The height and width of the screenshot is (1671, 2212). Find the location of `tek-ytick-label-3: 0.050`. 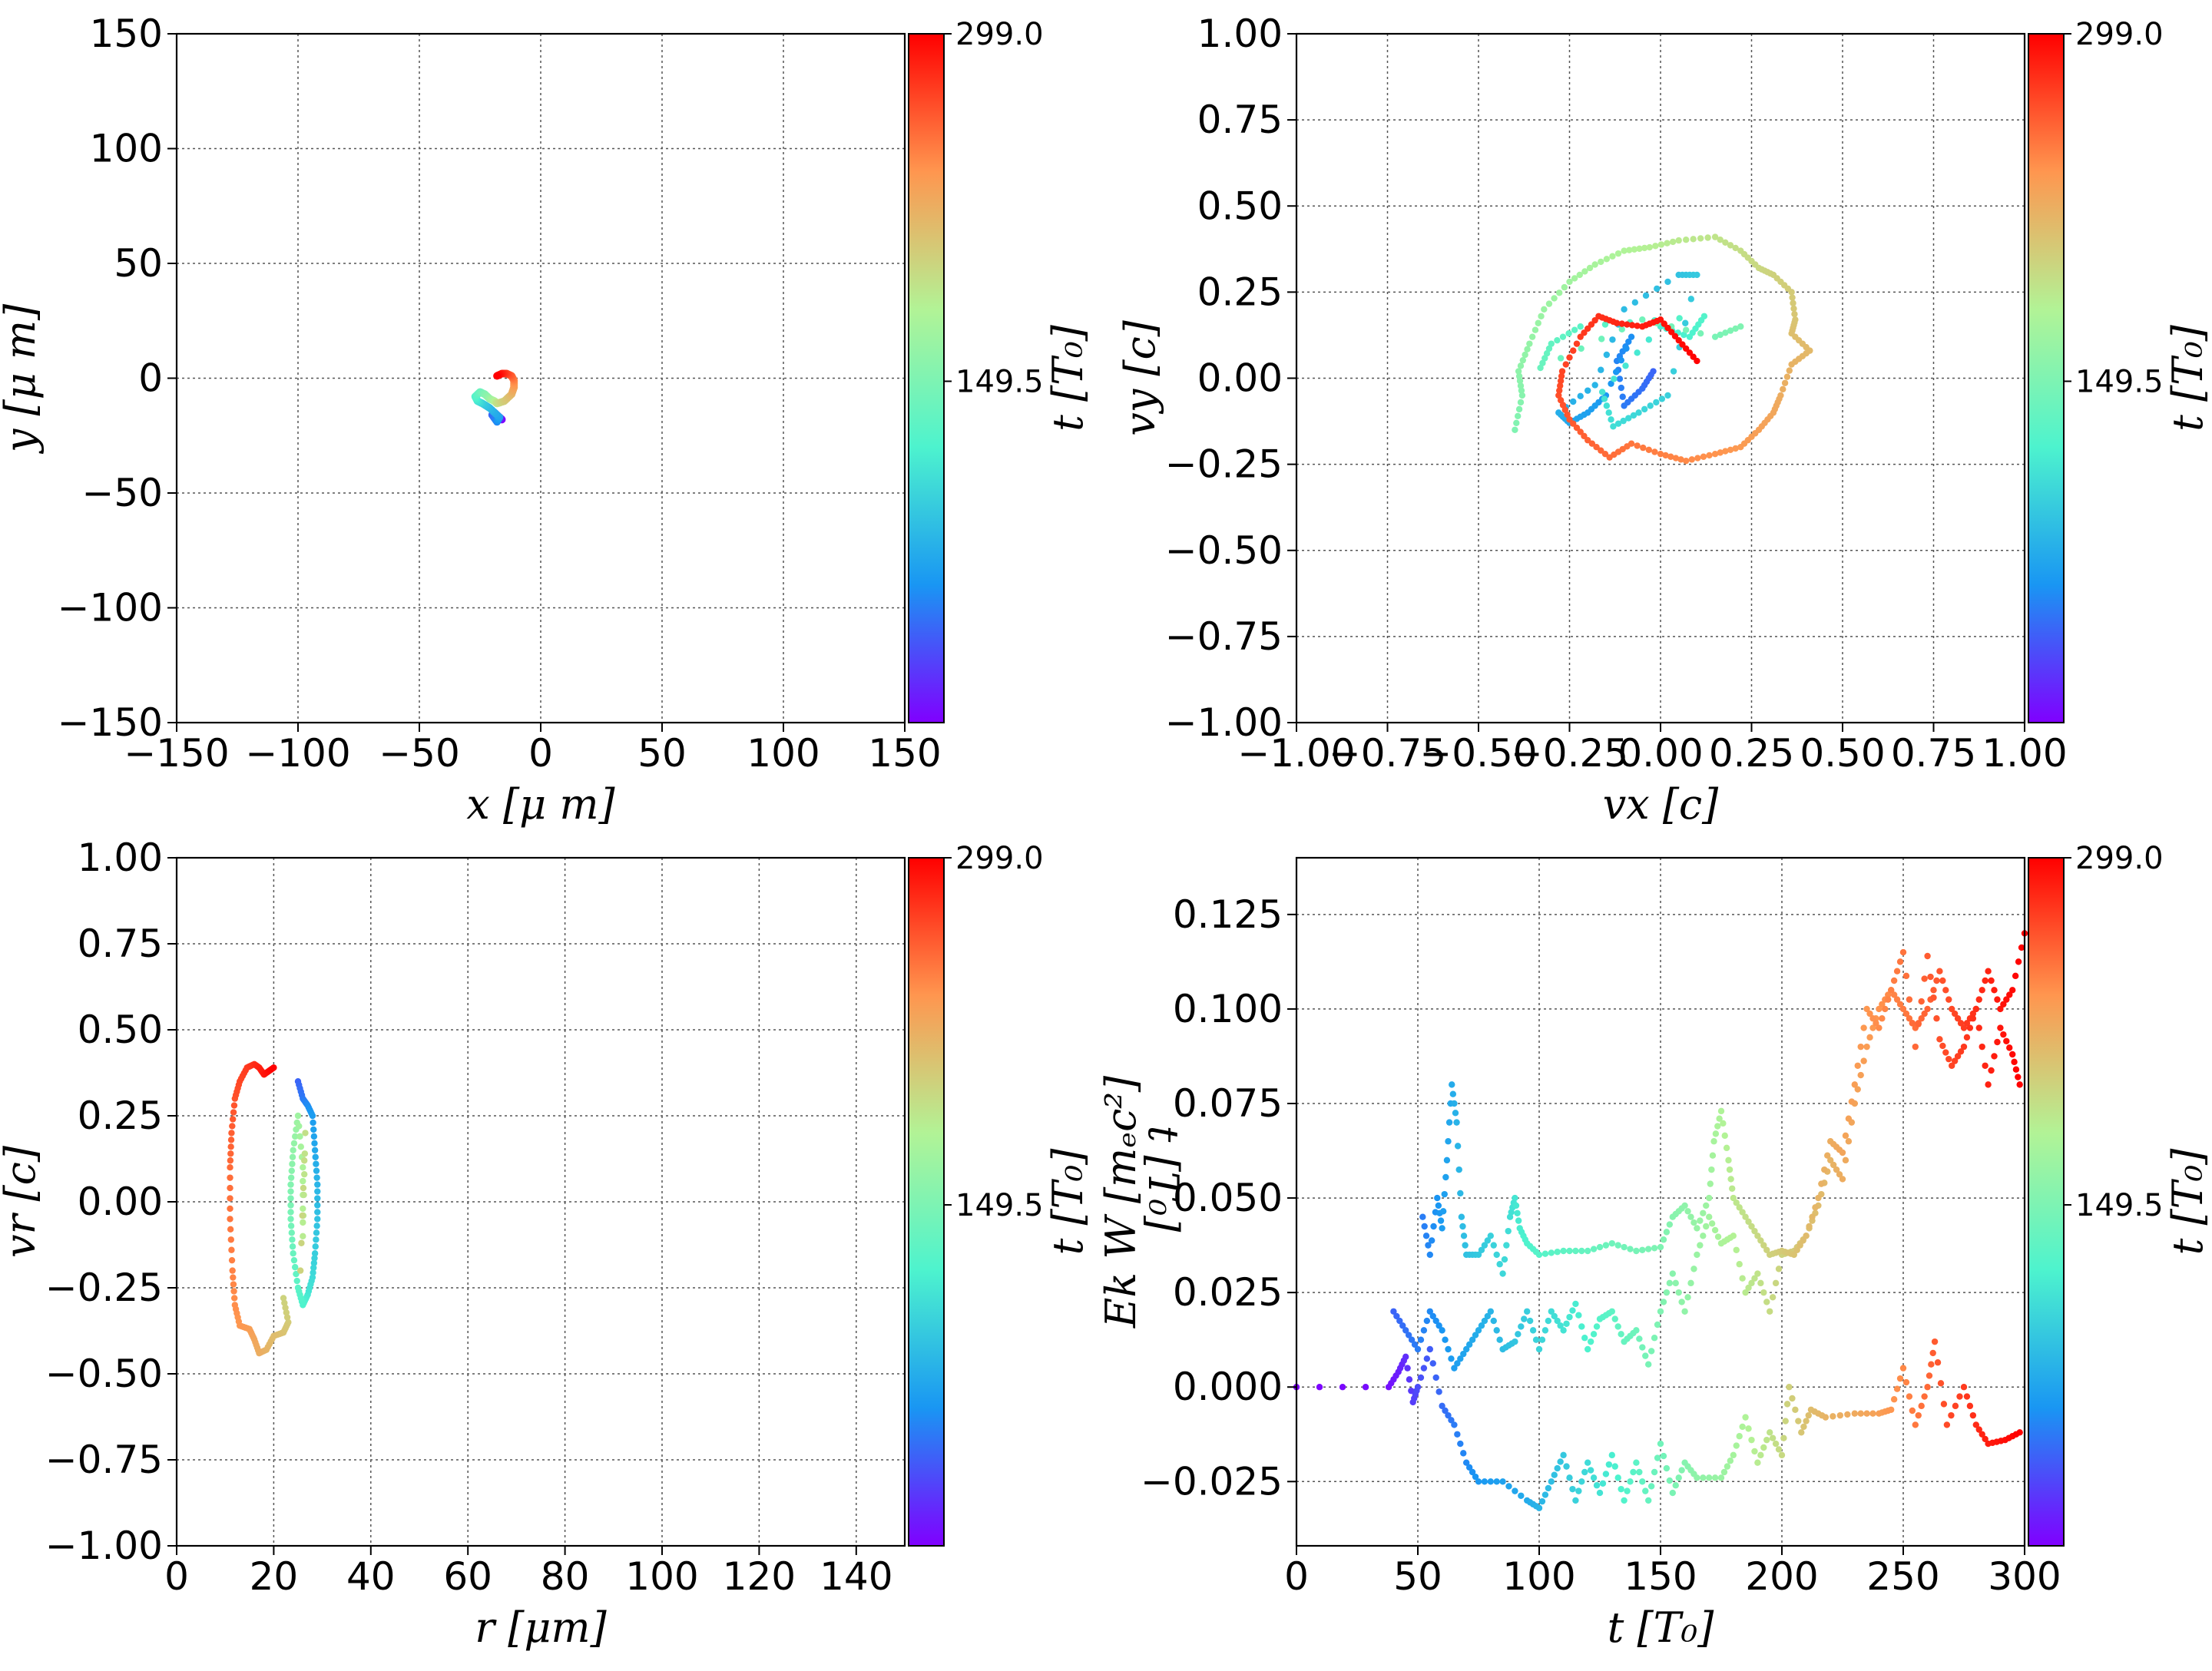

tek-ytick-label-3: 0.050 is located at coordinates (1228, 1198).